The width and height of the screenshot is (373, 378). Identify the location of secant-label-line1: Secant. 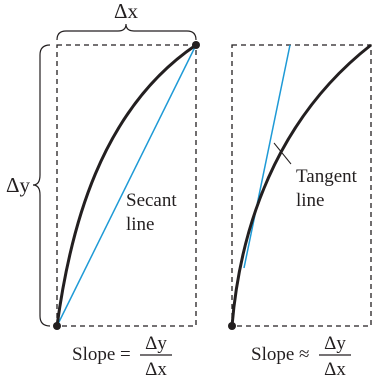
(151, 200).